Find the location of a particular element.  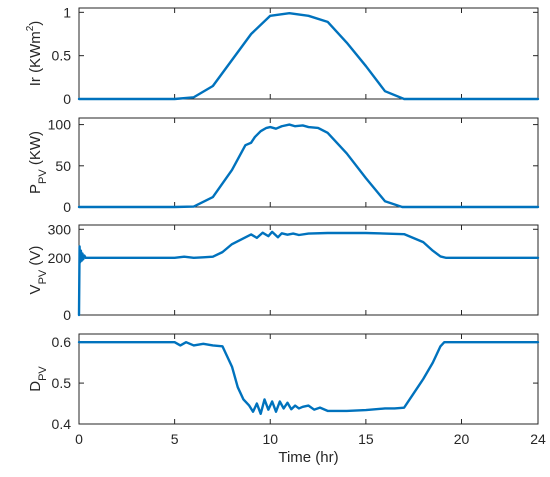

x-tick-label: 5 is located at coordinates (175, 439).